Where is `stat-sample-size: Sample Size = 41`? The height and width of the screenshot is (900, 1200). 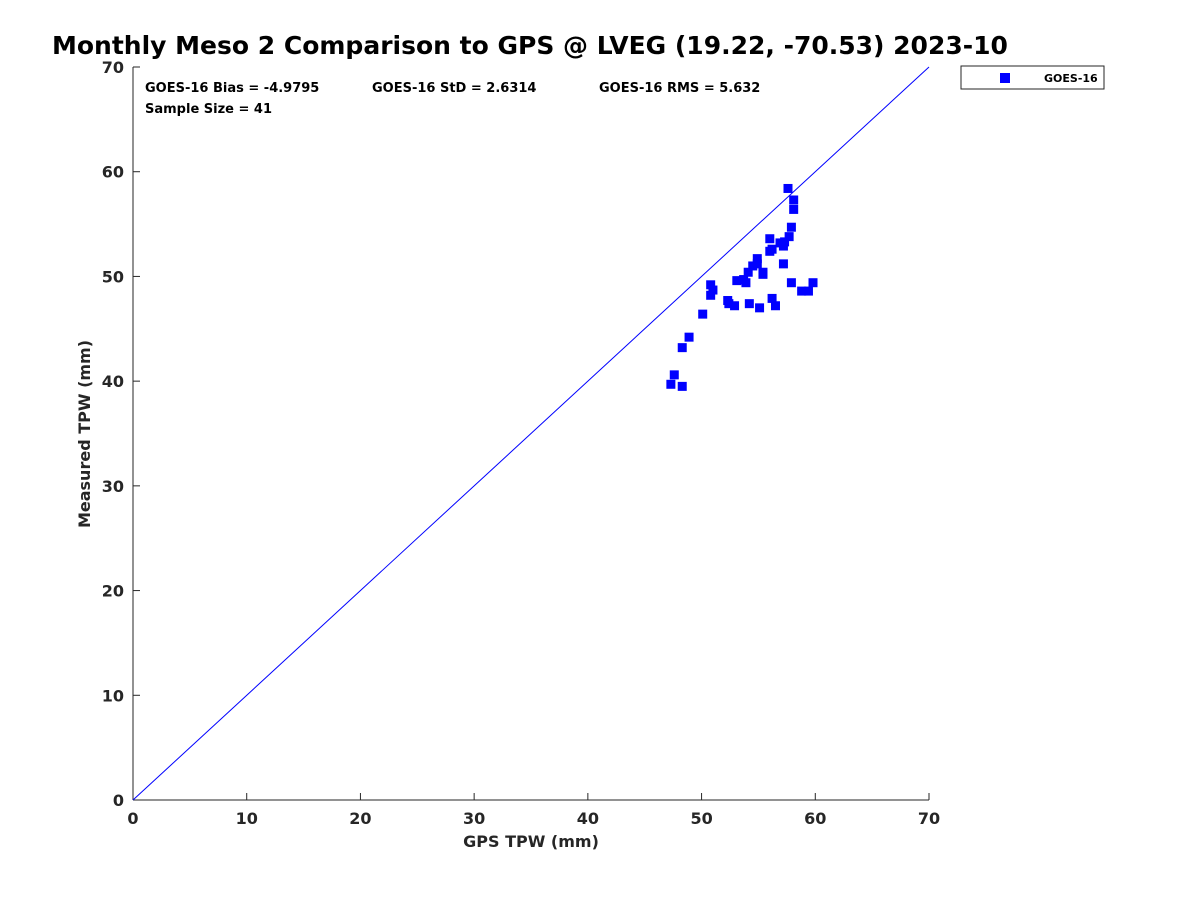
stat-sample-size: Sample Size = 41 is located at coordinates (208, 109).